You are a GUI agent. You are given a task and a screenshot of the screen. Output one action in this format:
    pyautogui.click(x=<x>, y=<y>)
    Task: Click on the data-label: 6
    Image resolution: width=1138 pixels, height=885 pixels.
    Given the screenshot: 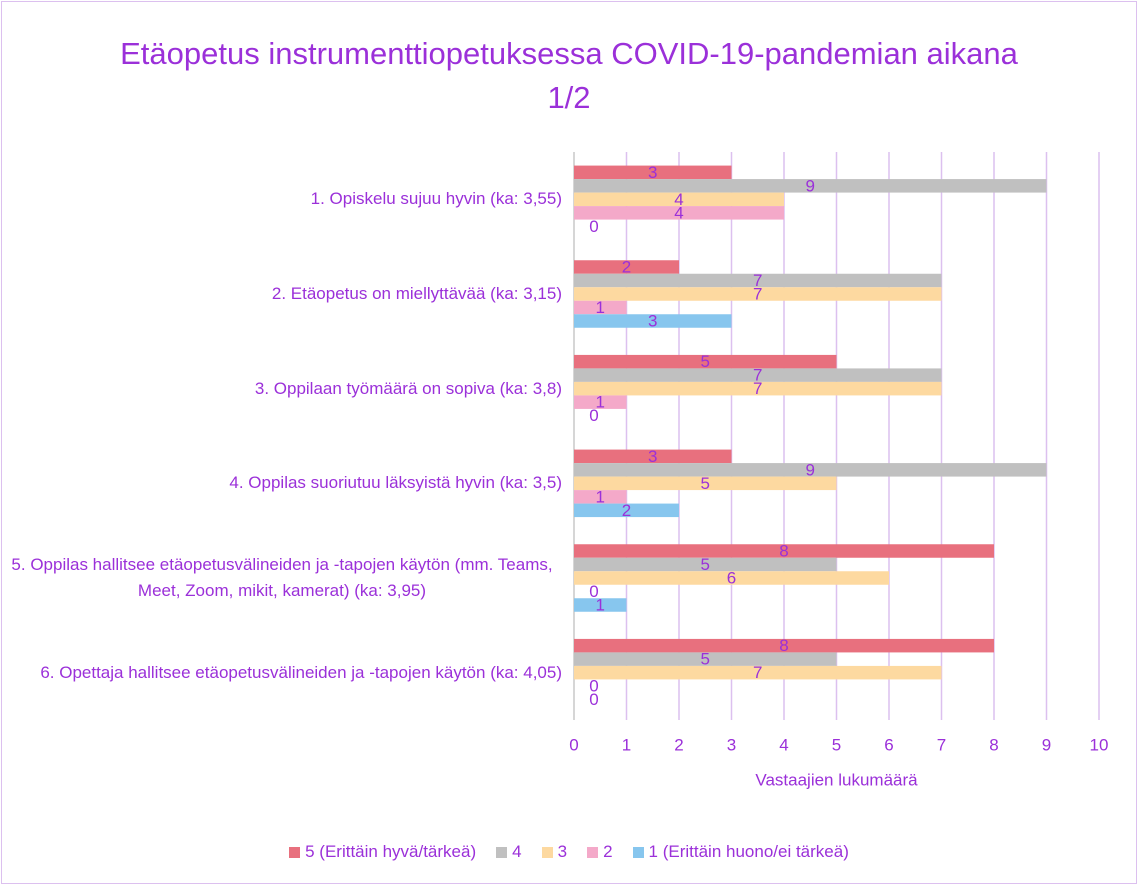 What is the action you would take?
    pyautogui.click(x=731, y=577)
    